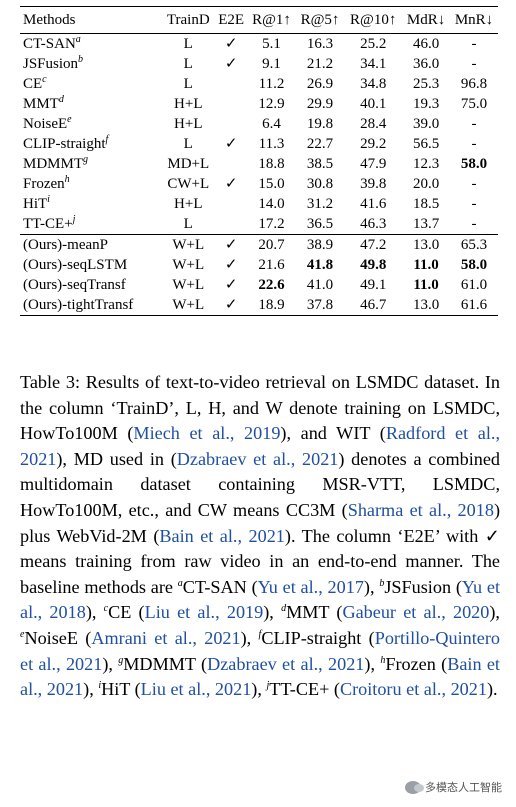 This screenshot has height=807, width=516. I want to click on header-e2e: E2E, so click(231, 20).